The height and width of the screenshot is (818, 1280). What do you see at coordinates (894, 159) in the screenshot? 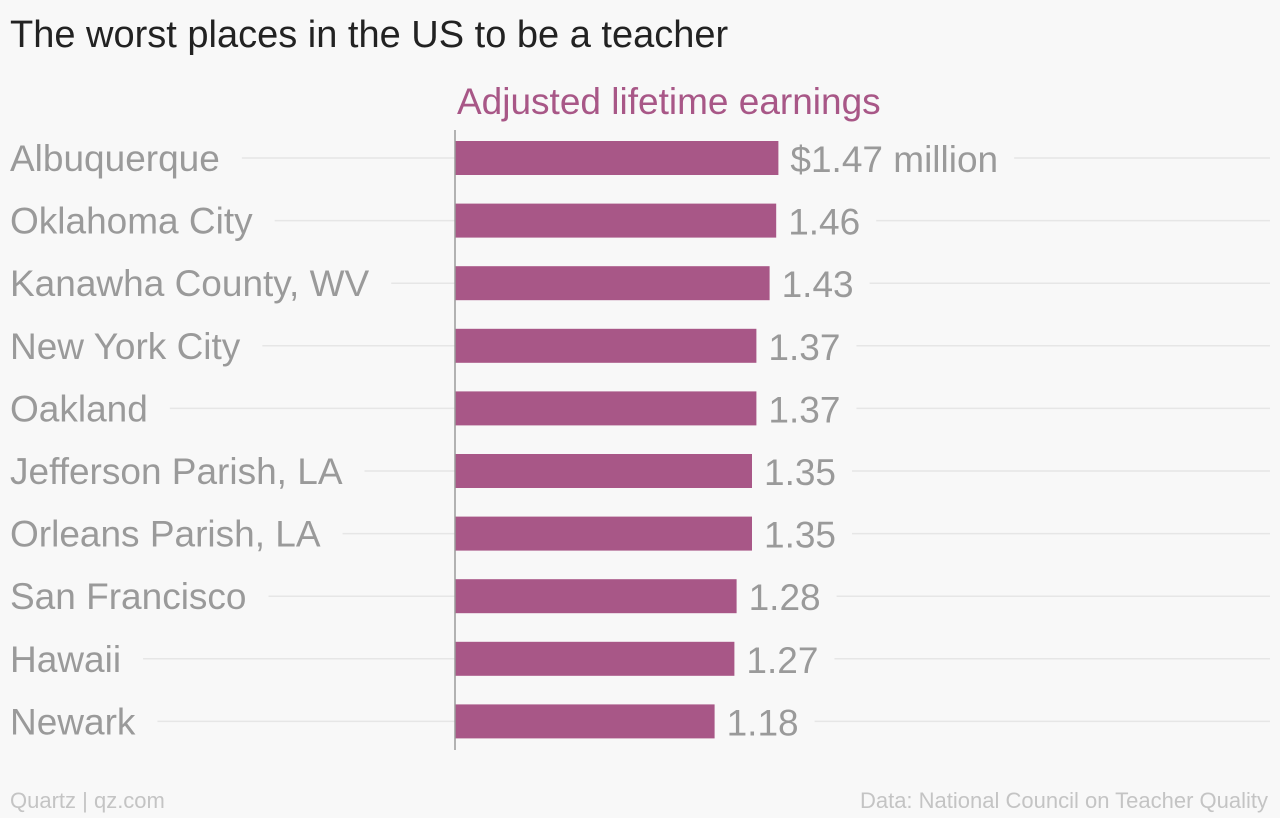
I see `value-label: $1.47 million` at bounding box center [894, 159].